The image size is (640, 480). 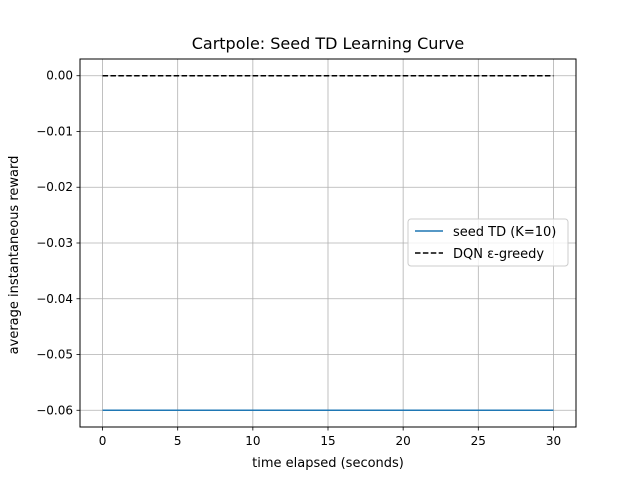 I want to click on y-tick-label: −0.01, so click(x=54, y=131).